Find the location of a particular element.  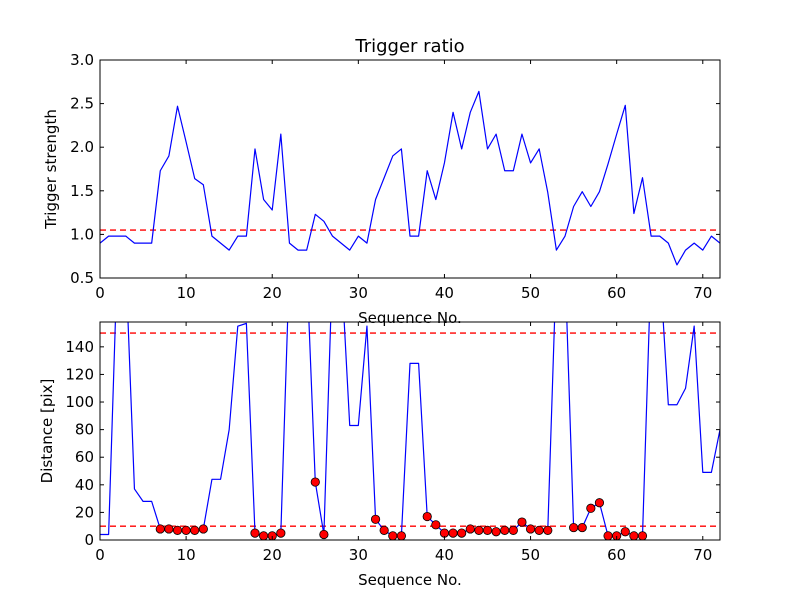

y-axis-label: Distance [pix] is located at coordinates (47, 431).